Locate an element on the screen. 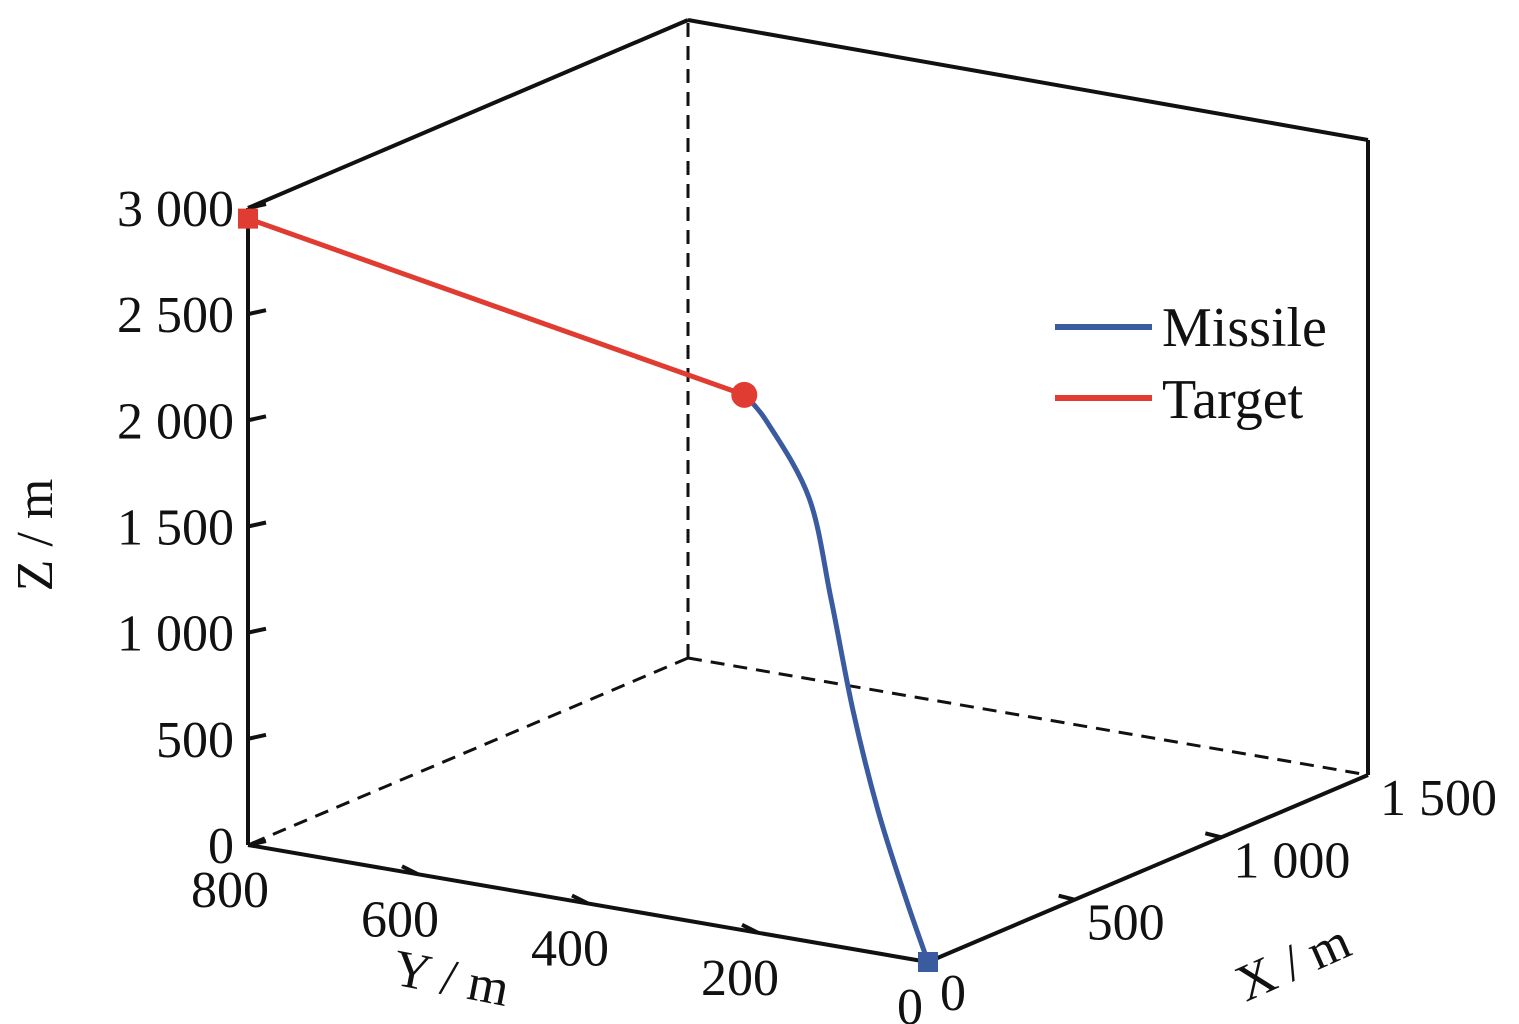  y-axis-title: Y / m is located at coordinates (451, 979).